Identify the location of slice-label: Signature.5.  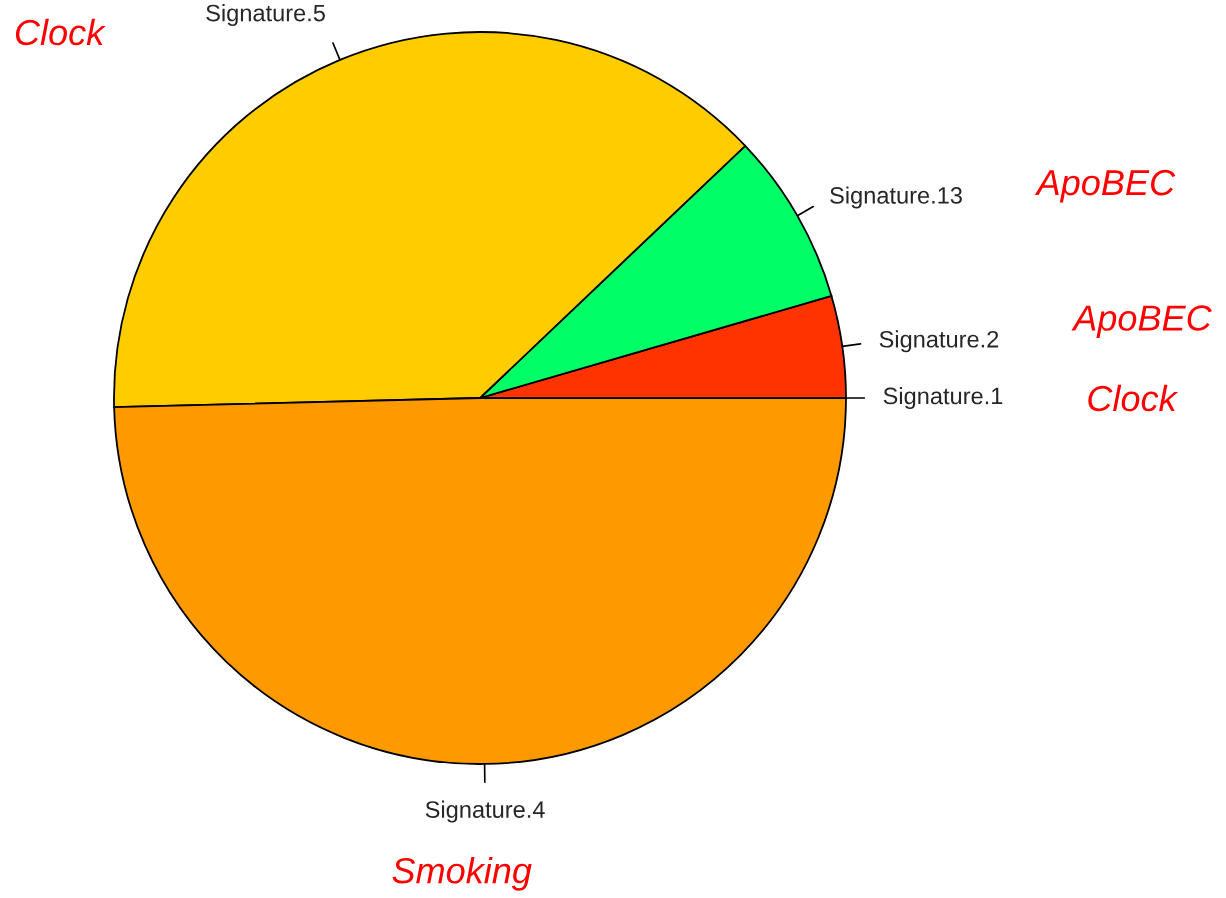
(265, 15).